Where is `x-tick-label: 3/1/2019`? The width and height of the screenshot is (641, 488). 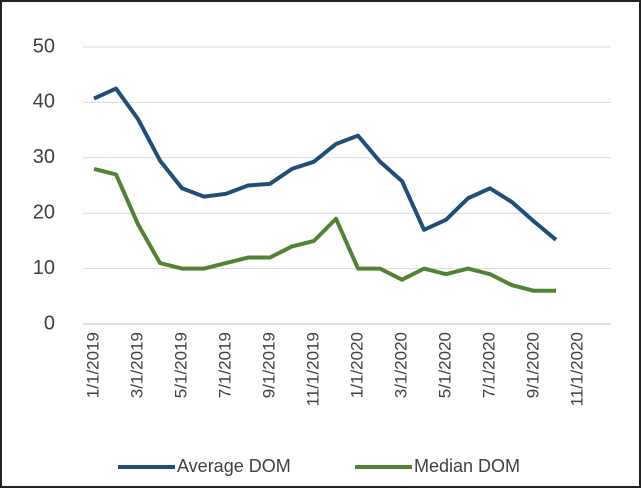
x-tick-label: 3/1/2019 is located at coordinates (136, 365).